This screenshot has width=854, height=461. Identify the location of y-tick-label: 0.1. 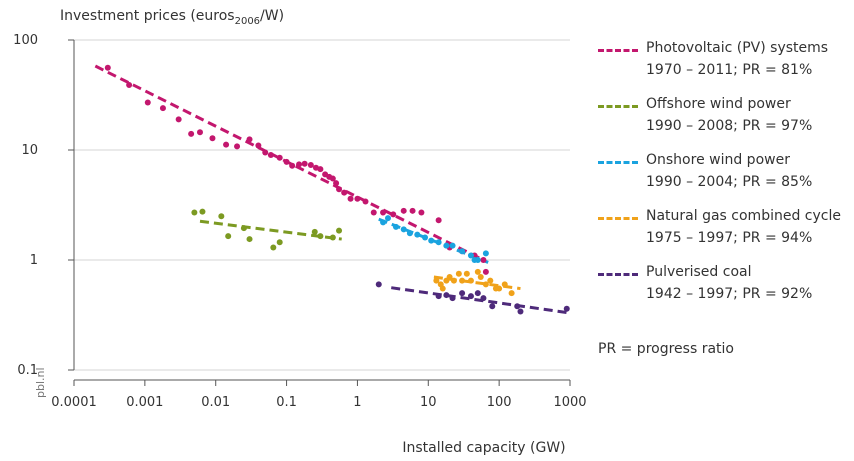
(27, 370).